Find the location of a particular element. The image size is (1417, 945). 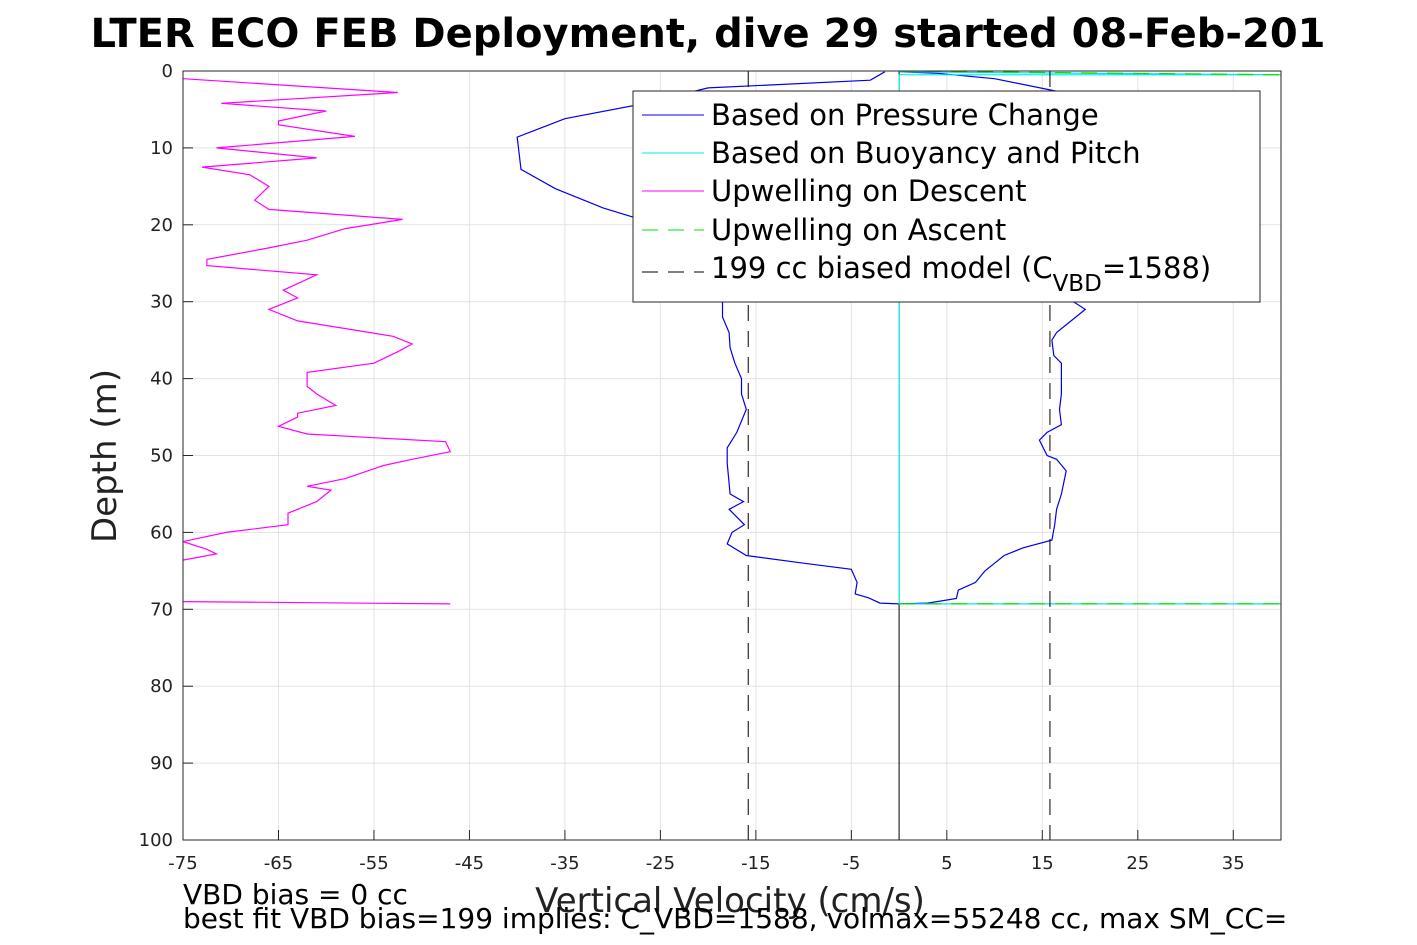

y-tick-label: 40 is located at coordinates (161, 379).